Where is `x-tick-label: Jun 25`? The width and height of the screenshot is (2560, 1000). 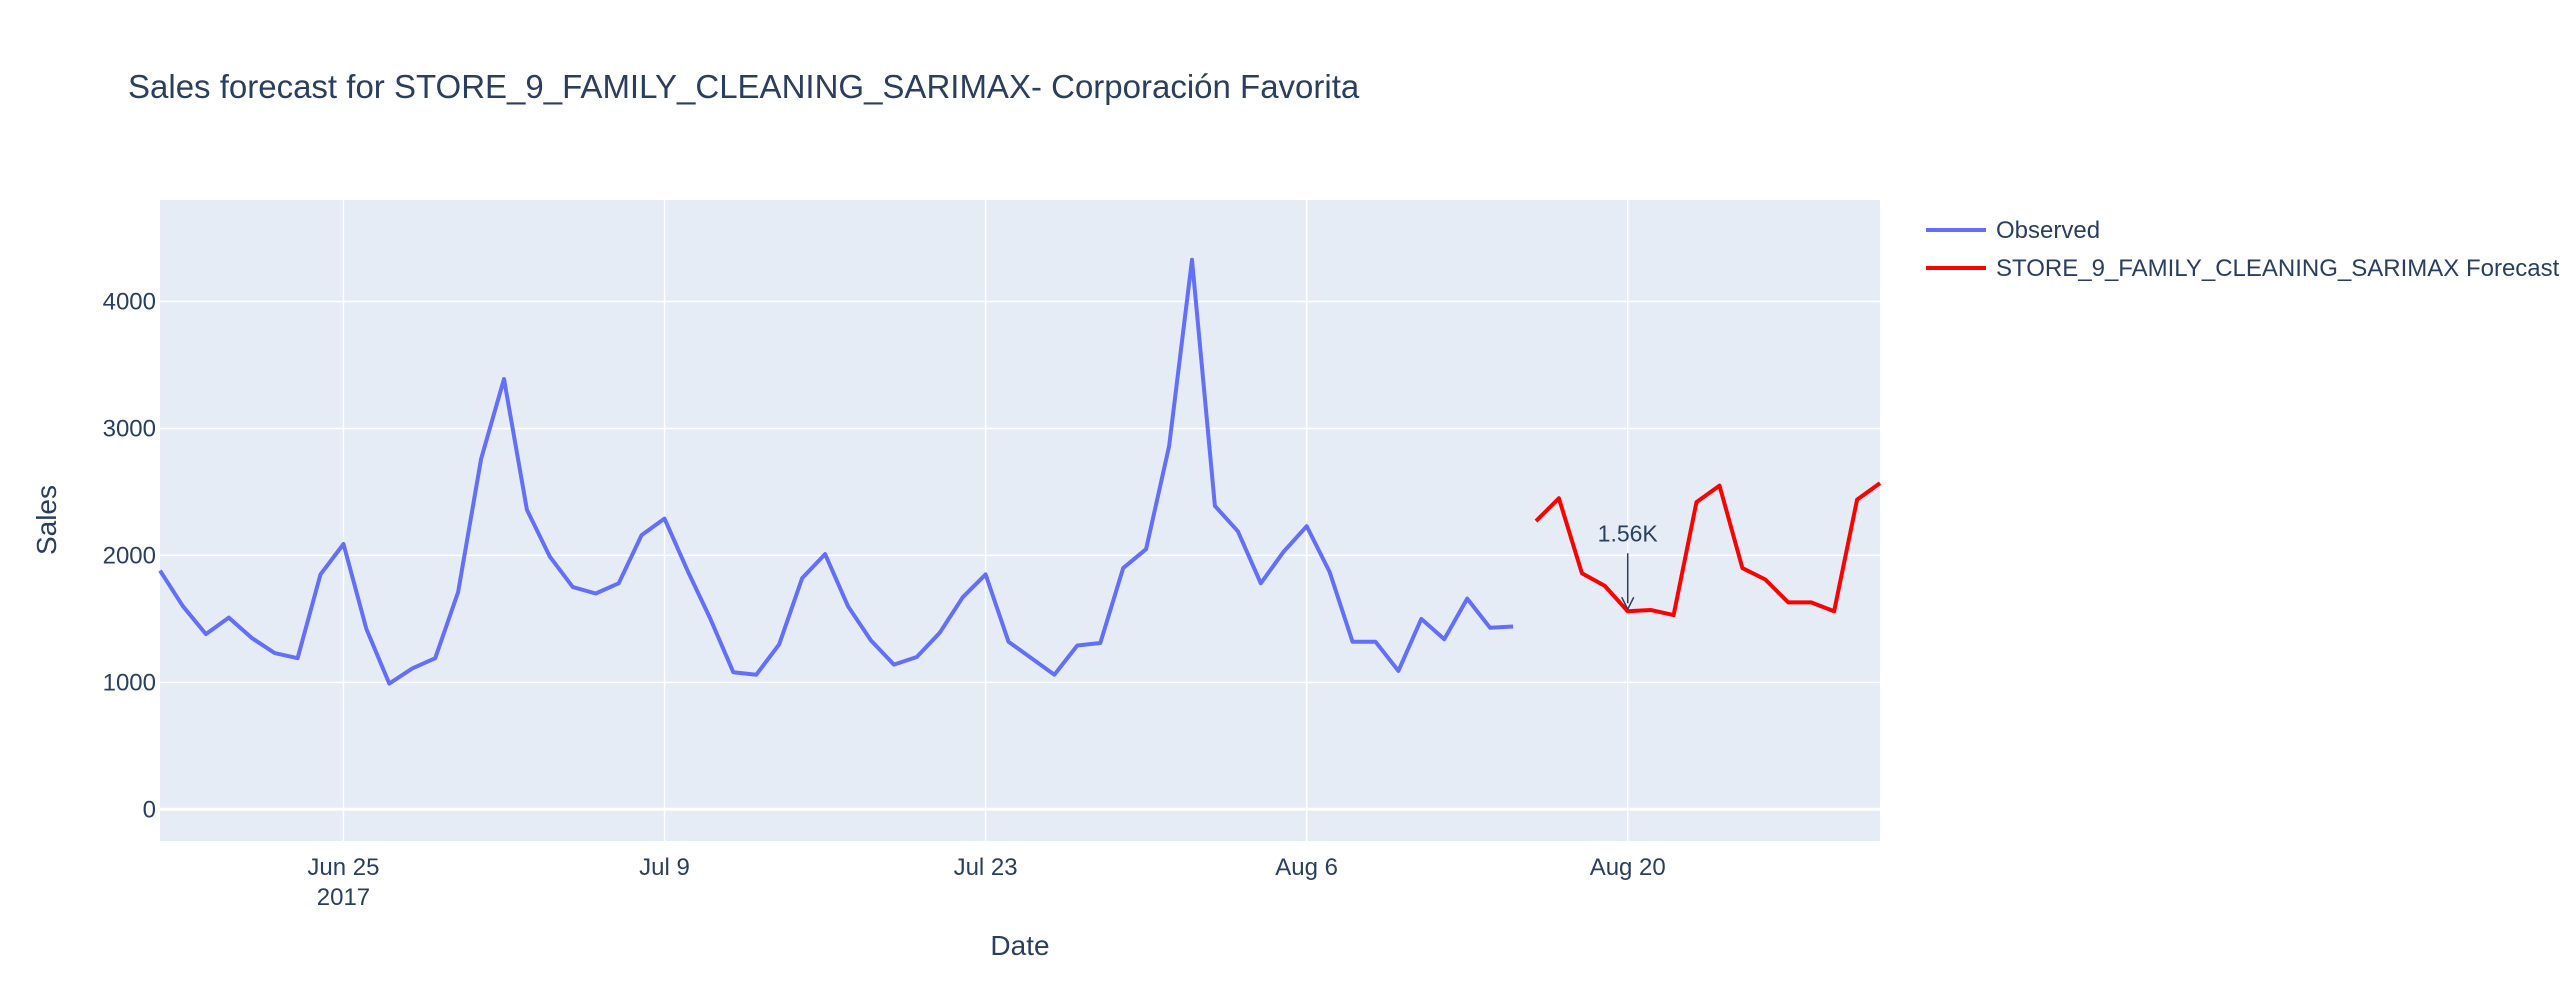 x-tick-label: Jun 25 is located at coordinates (343, 867).